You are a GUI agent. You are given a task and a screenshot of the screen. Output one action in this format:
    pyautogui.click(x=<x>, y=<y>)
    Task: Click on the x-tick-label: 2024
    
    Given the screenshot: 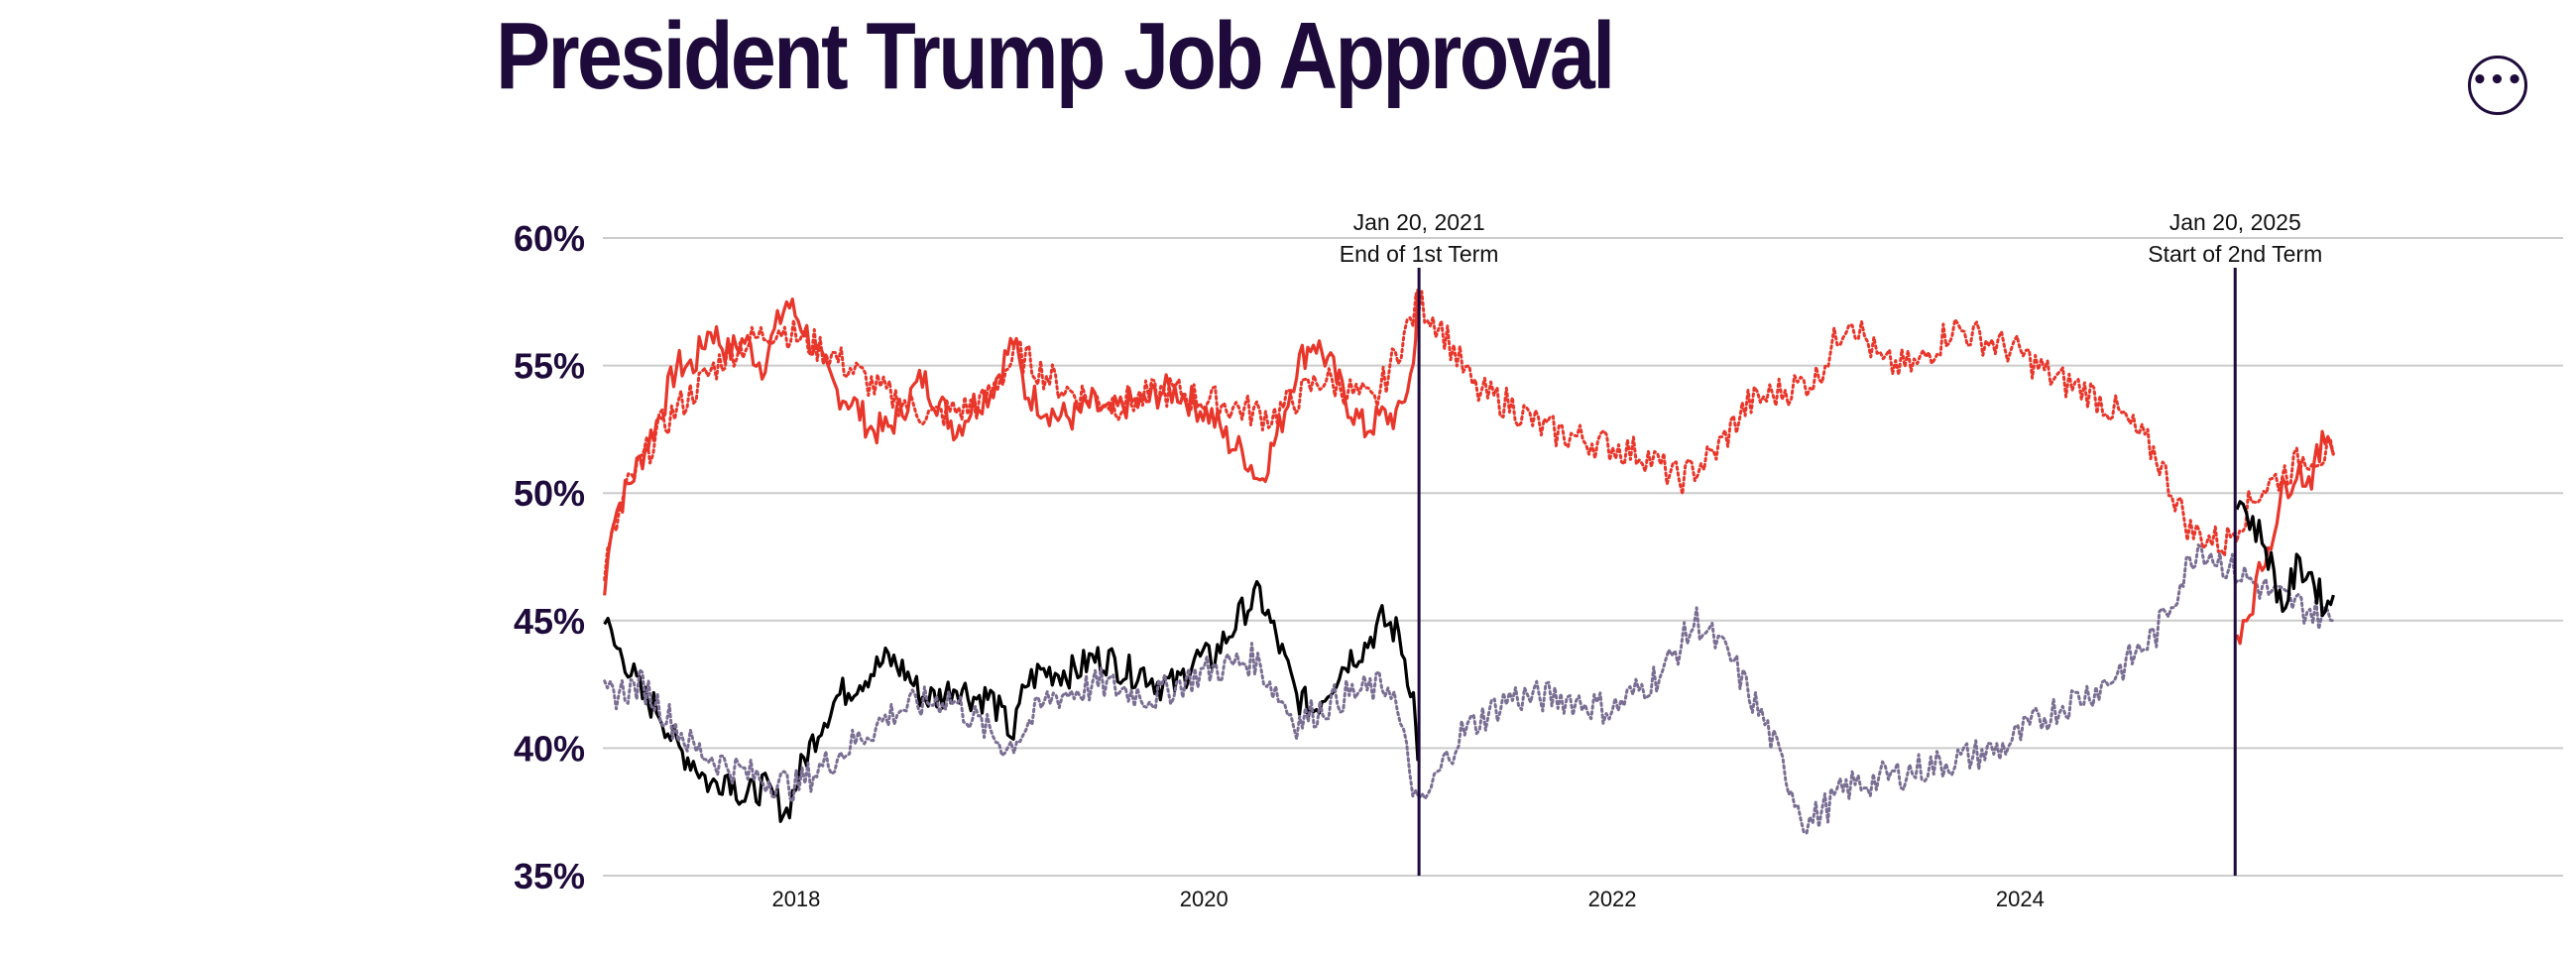 What is the action you would take?
    pyautogui.click(x=2021, y=899)
    